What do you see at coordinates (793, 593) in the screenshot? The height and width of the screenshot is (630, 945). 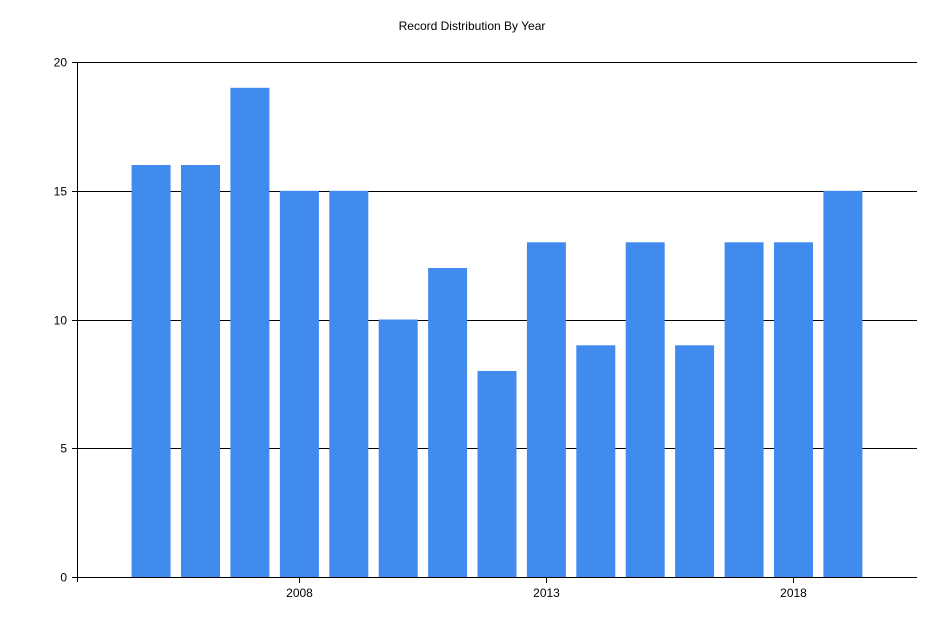 I see `x-tick-label-2018: 2018` at bounding box center [793, 593].